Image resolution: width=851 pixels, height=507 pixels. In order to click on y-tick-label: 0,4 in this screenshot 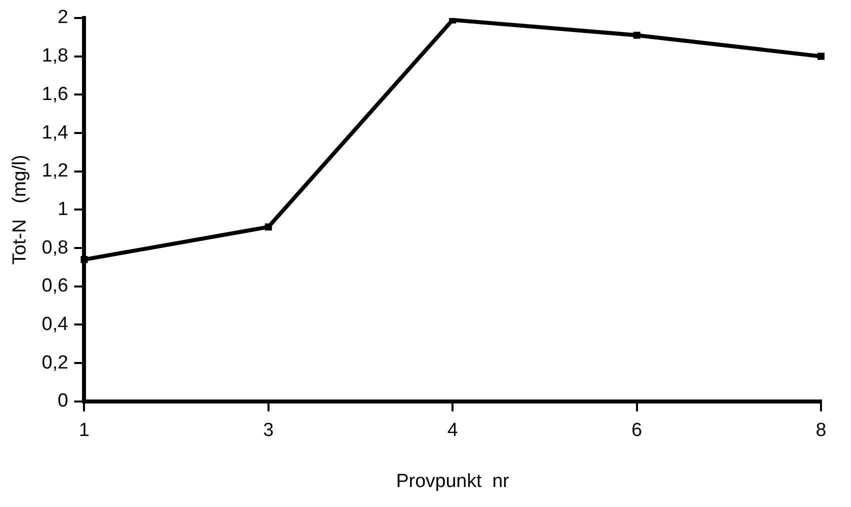, I will do `click(55, 324)`.